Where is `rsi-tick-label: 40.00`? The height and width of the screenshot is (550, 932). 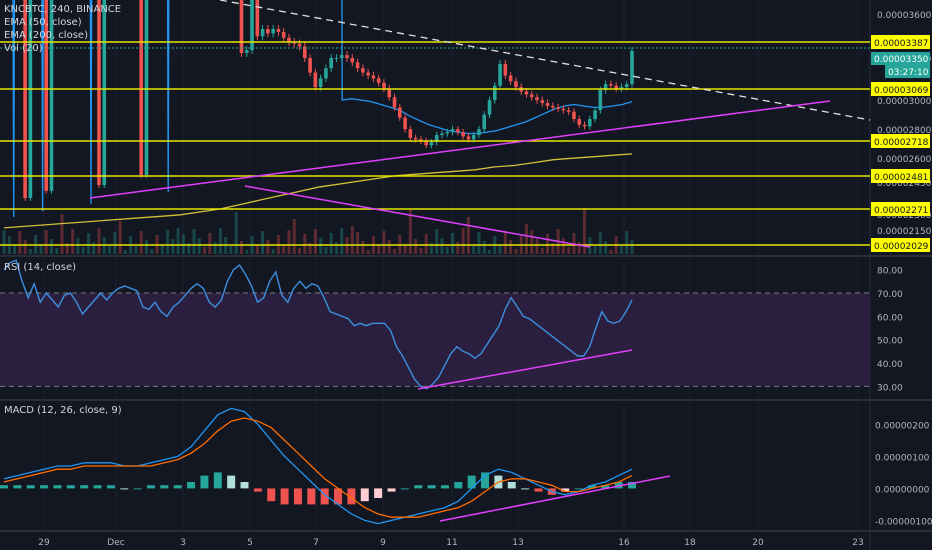
rsi-tick-label: 40.00 is located at coordinates (890, 365).